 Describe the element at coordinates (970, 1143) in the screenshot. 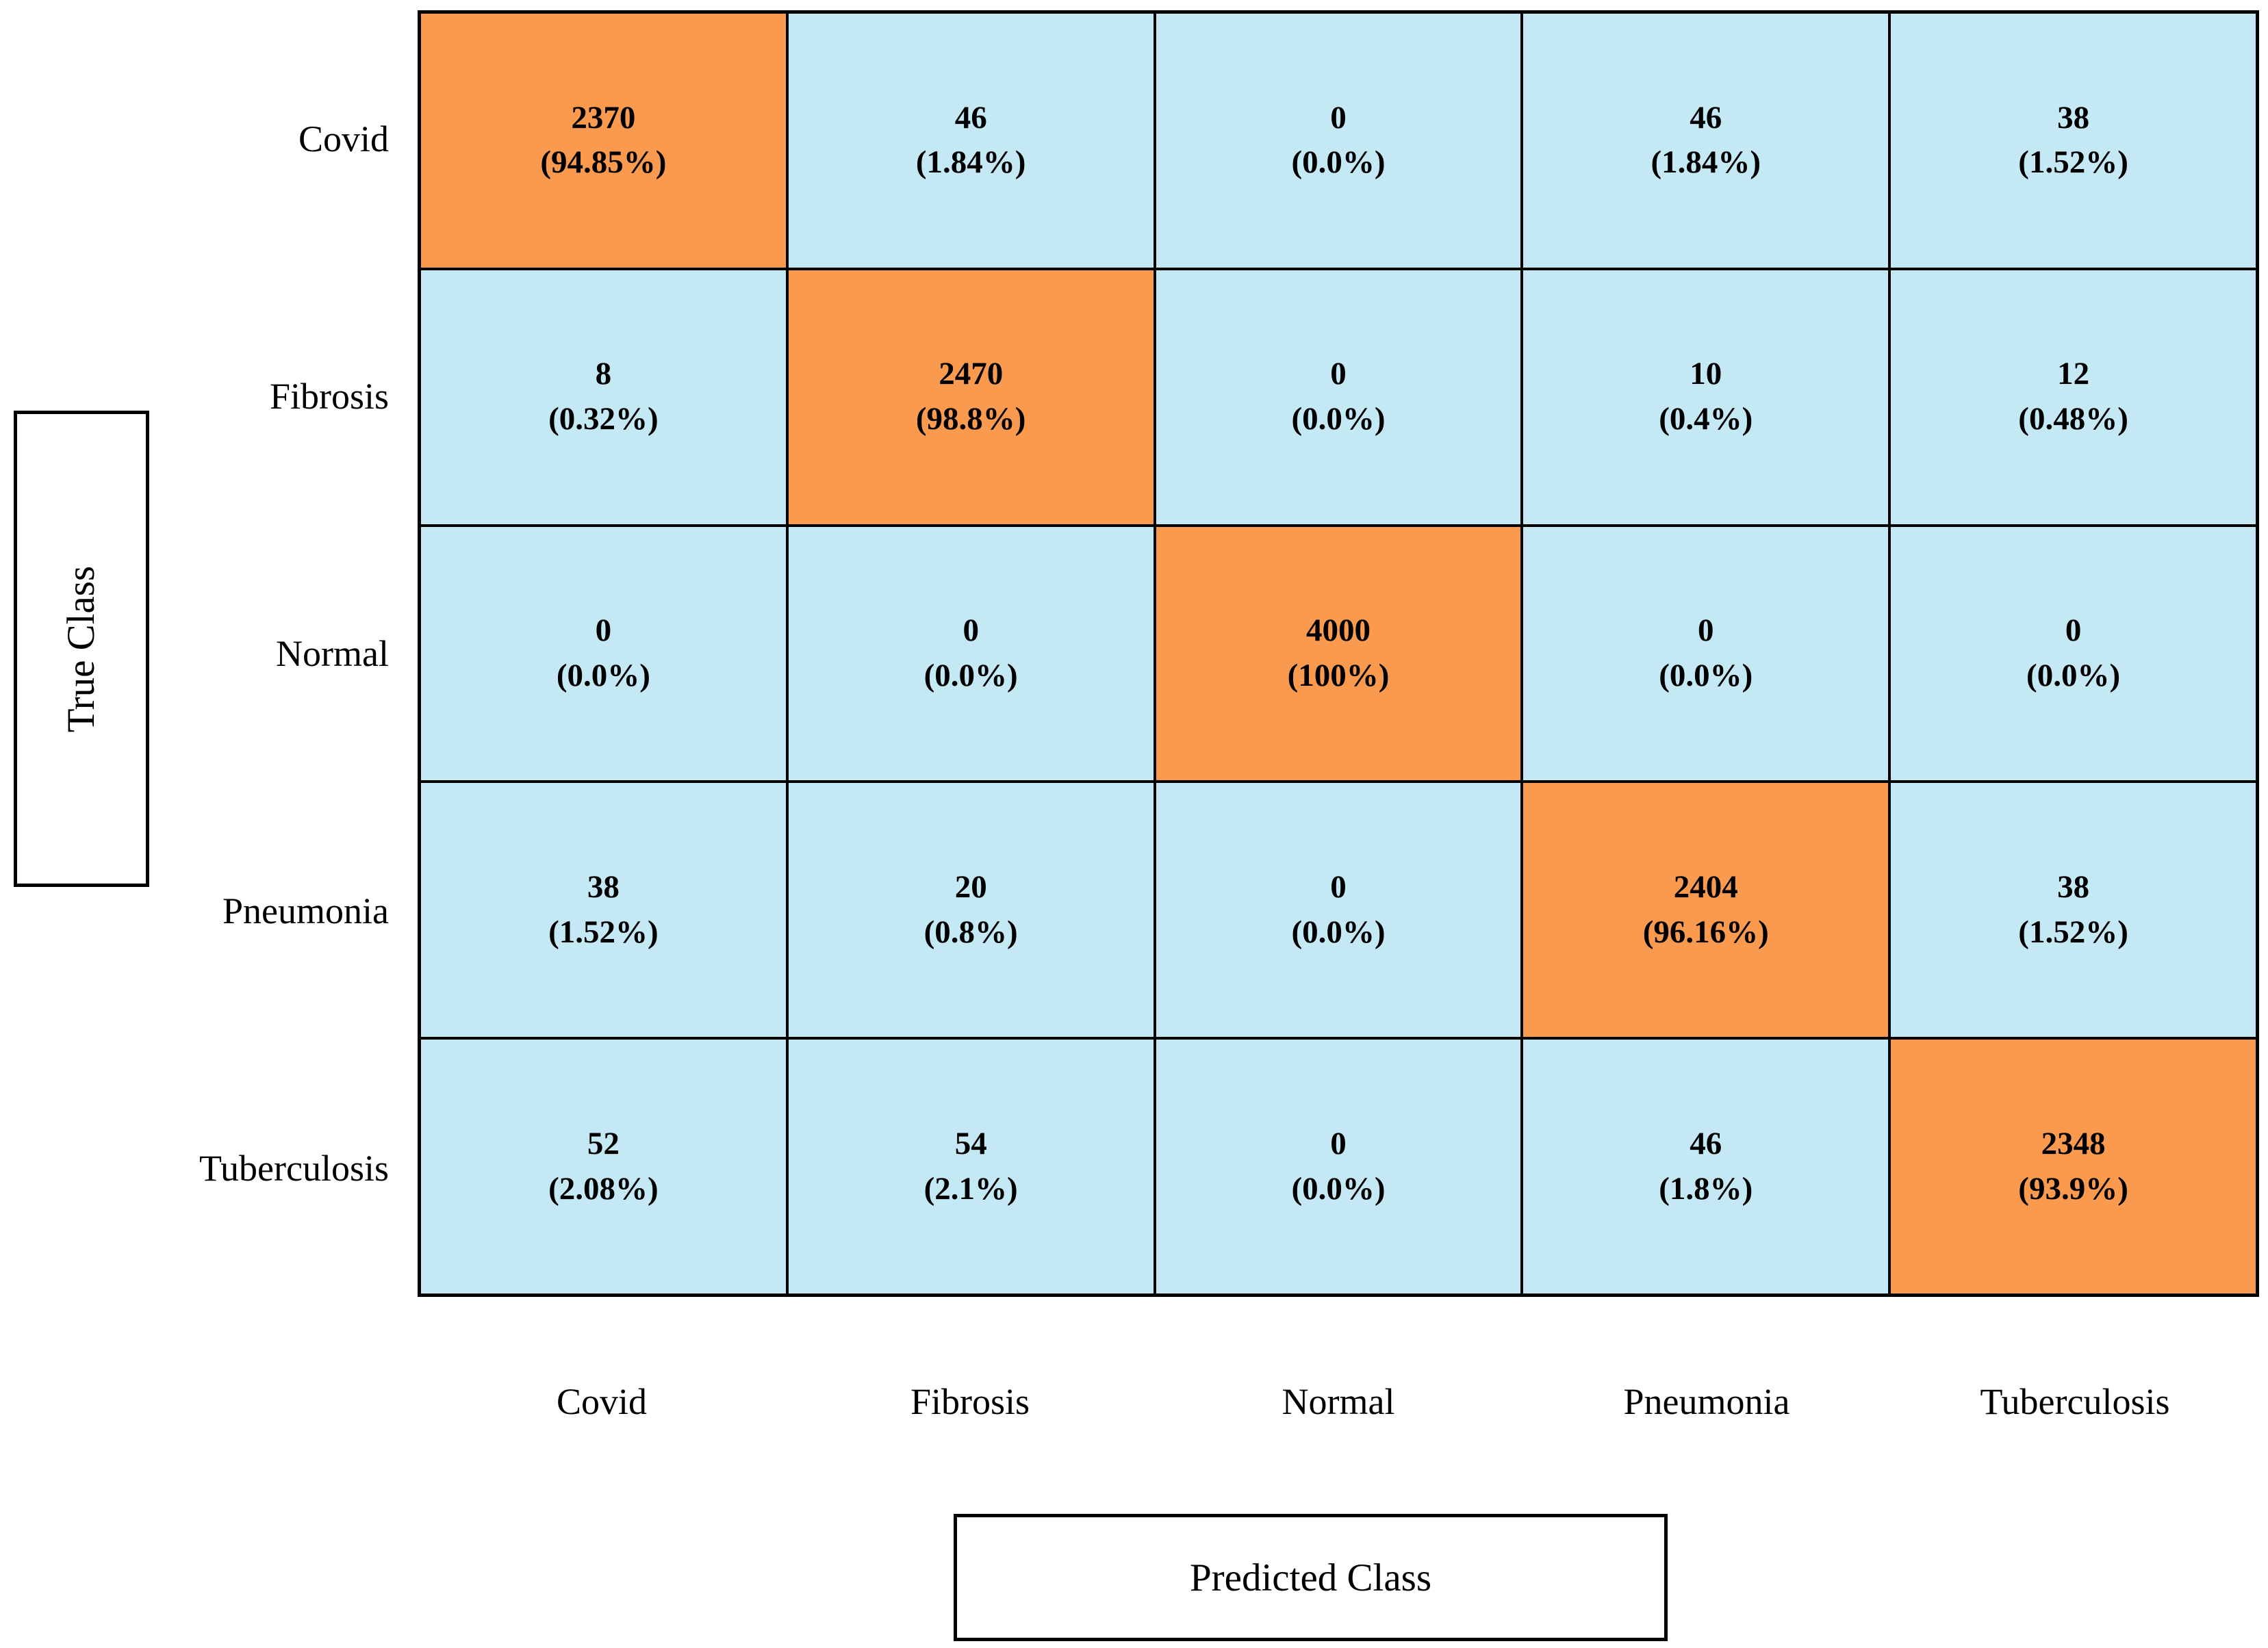

I see `cell-count: 54` at that location.